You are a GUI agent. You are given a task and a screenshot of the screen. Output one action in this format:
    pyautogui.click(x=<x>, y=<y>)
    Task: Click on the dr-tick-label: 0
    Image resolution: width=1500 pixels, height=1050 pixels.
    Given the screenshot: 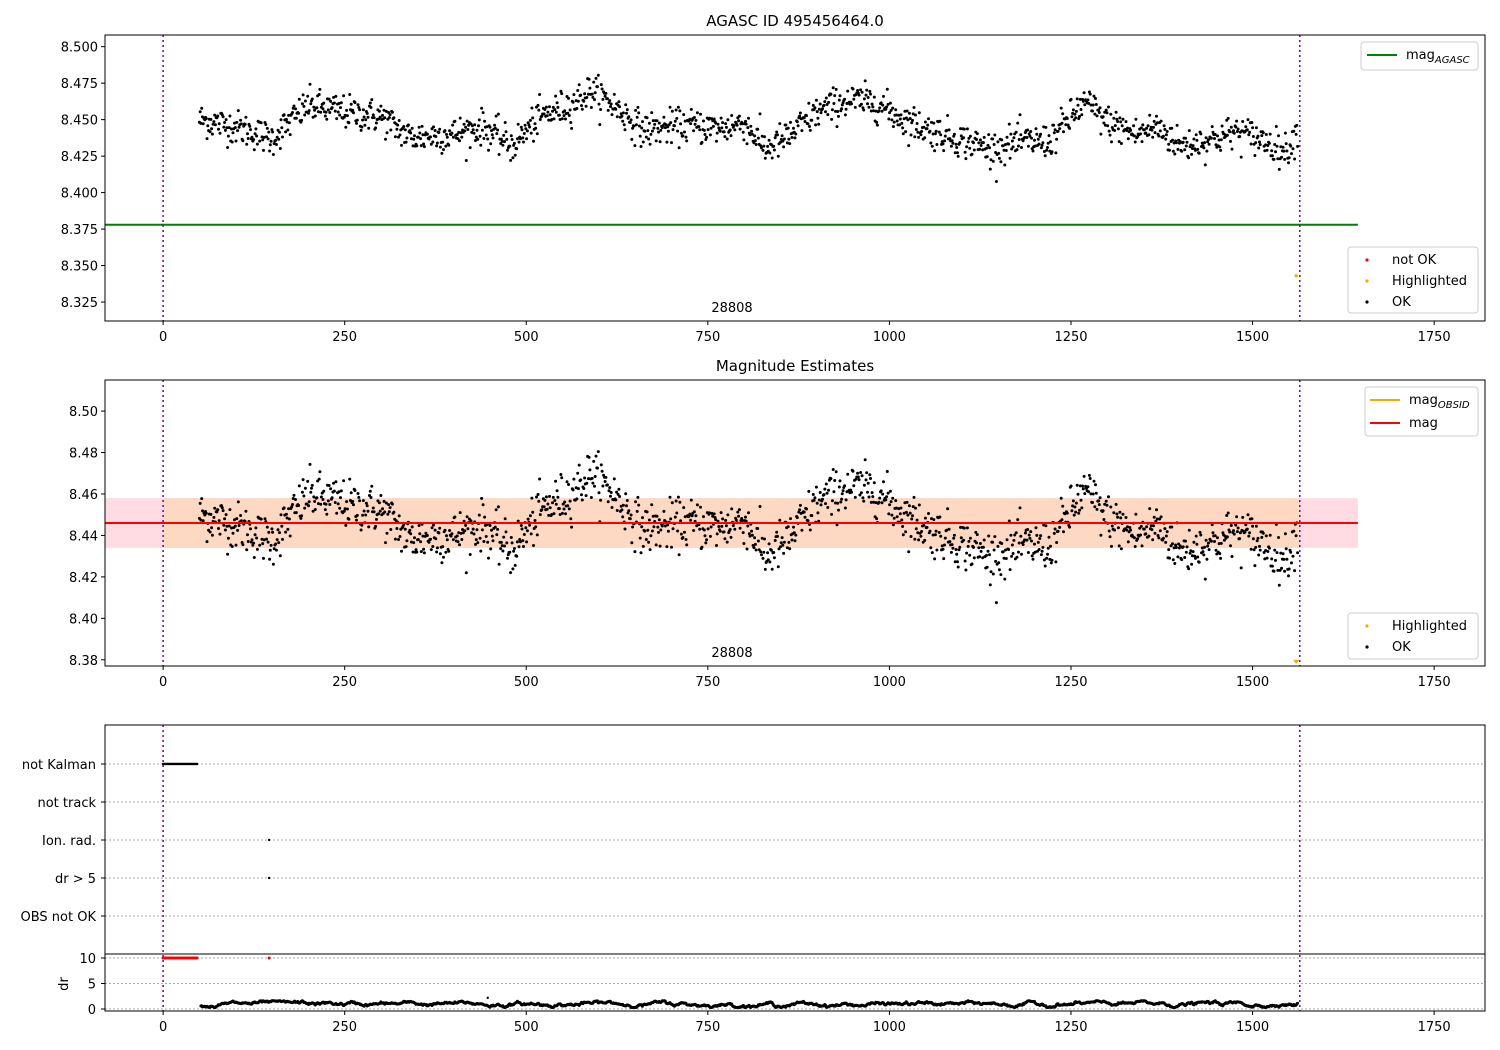 What is the action you would take?
    pyautogui.click(x=92, y=1010)
    